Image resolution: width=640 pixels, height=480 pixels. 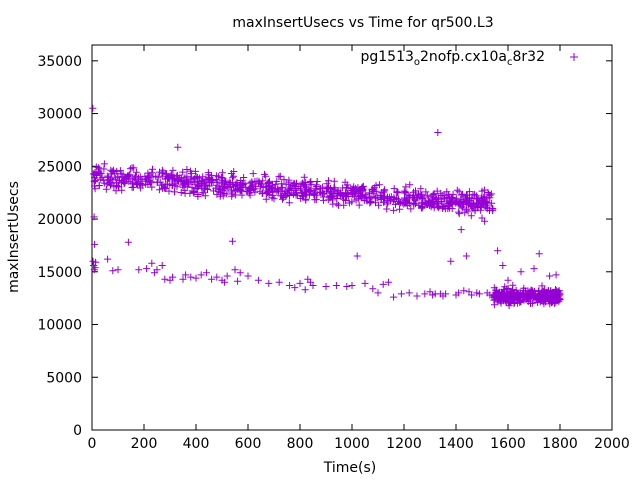 What do you see at coordinates (560, 444) in the screenshot?
I see `x-tick-label: 1800` at bounding box center [560, 444].